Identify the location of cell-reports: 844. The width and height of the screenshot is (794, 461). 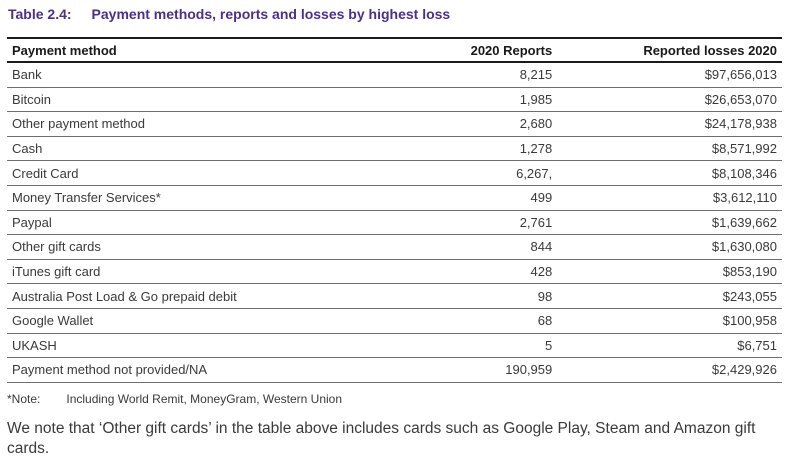
(541, 247).